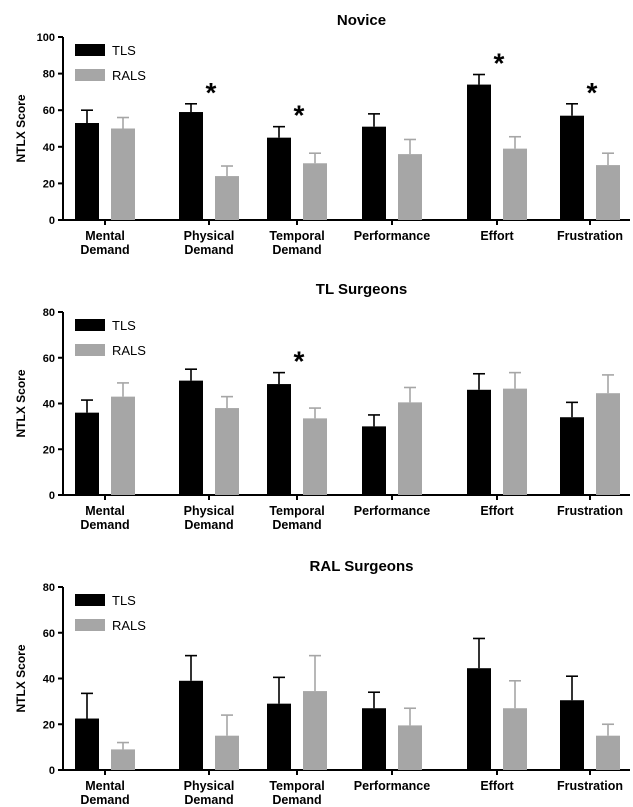 The height and width of the screenshot is (807, 633). What do you see at coordinates (361, 289) in the screenshot?
I see `chart-title: TL Surgeons` at bounding box center [361, 289].